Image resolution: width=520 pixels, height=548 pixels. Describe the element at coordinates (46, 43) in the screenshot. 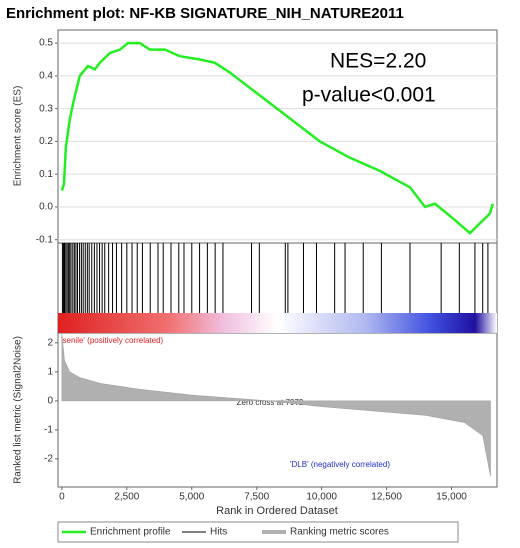

I see `y-tick-label: 0.5` at that location.